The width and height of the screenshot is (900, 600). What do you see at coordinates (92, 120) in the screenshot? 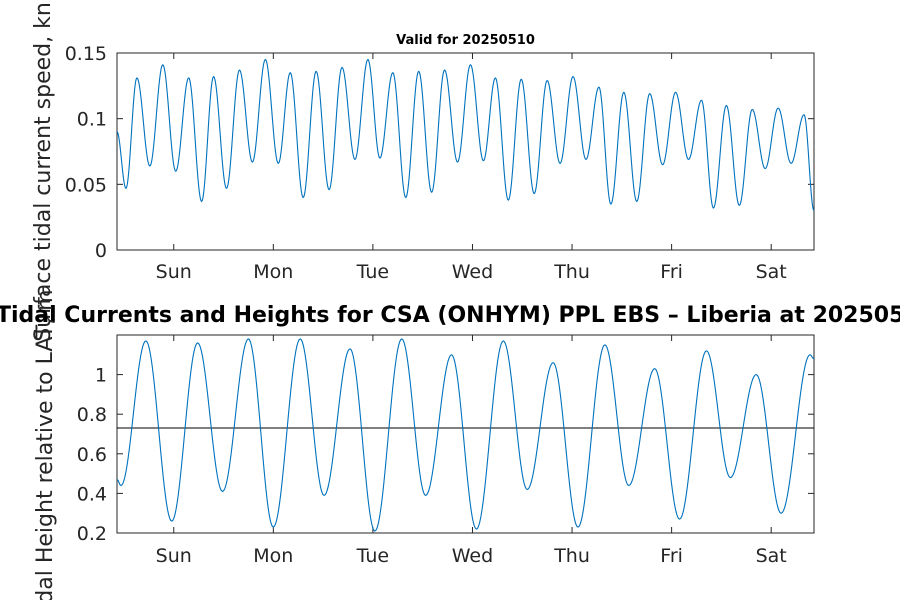
I see `y-tick-label: 0.1` at bounding box center [92, 120].